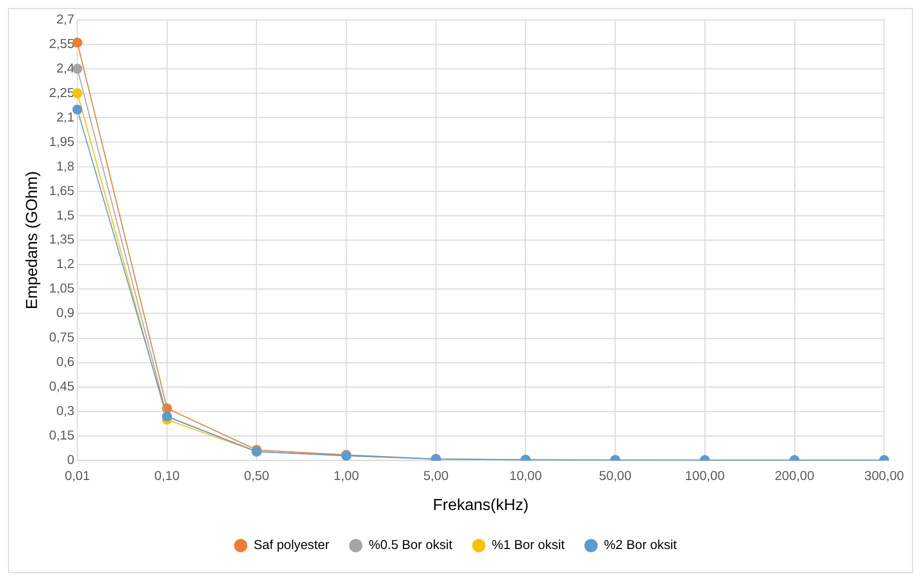 This screenshot has width=921, height=581. What do you see at coordinates (346, 475) in the screenshot?
I see `x-tick-label: 1,00` at bounding box center [346, 475].